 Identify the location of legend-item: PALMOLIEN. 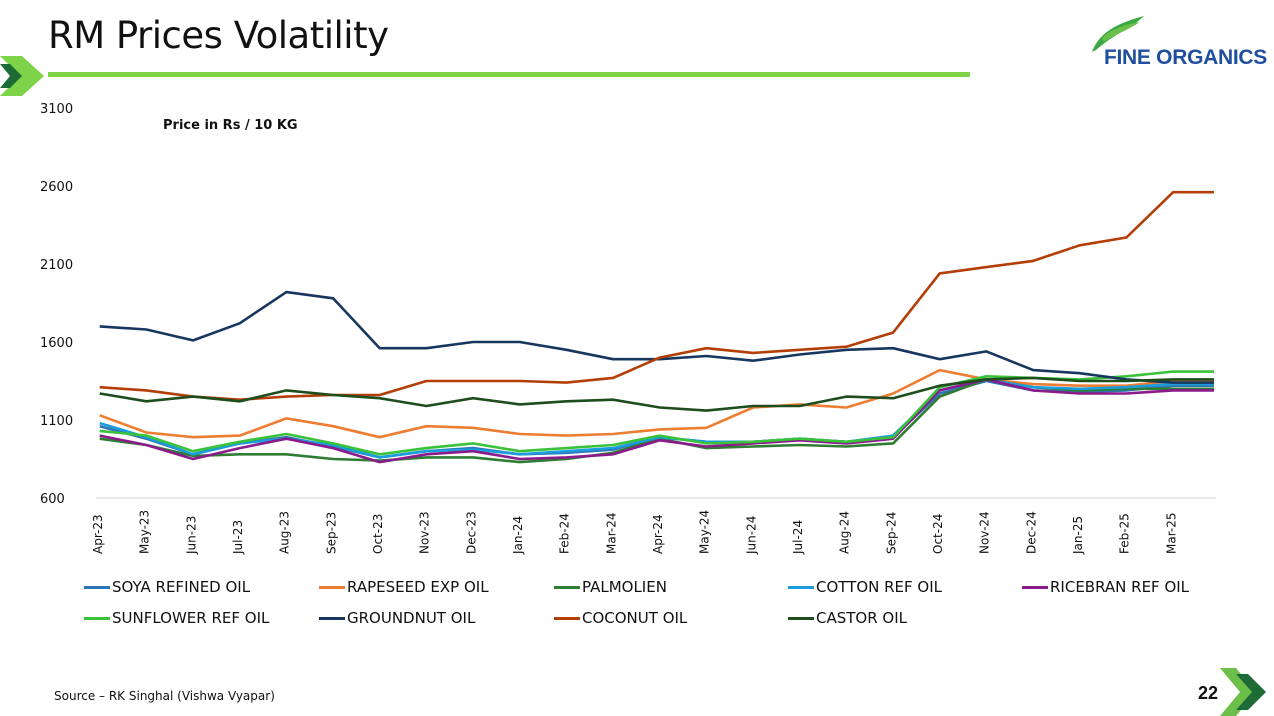
(610, 587).